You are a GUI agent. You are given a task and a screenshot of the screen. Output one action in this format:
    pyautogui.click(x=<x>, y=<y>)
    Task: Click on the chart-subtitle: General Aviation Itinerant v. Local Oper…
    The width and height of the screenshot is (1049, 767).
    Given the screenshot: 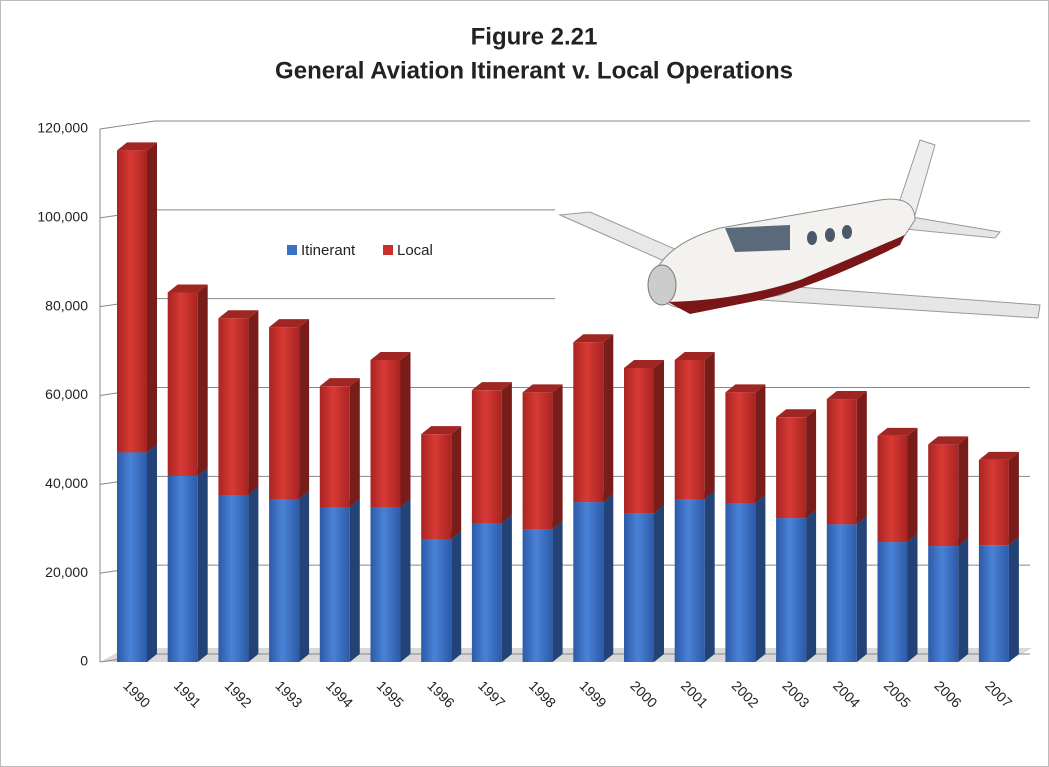 What is the action you would take?
    pyautogui.click(x=534, y=70)
    